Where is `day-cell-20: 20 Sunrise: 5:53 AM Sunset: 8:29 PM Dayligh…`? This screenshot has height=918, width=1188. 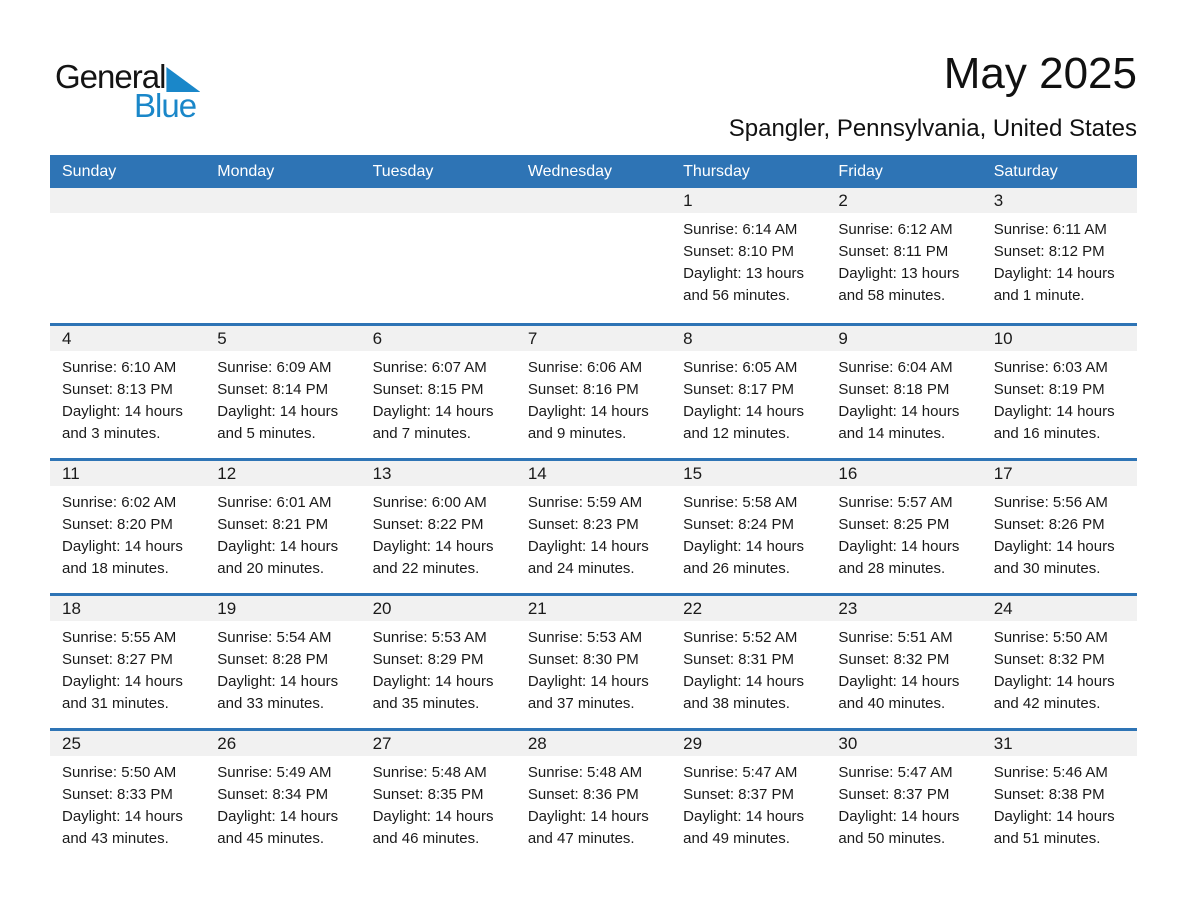
day-cell-20: 20 Sunrise: 5:53 AM Sunset: 8:29 PM Dayligh… is located at coordinates (438, 662).